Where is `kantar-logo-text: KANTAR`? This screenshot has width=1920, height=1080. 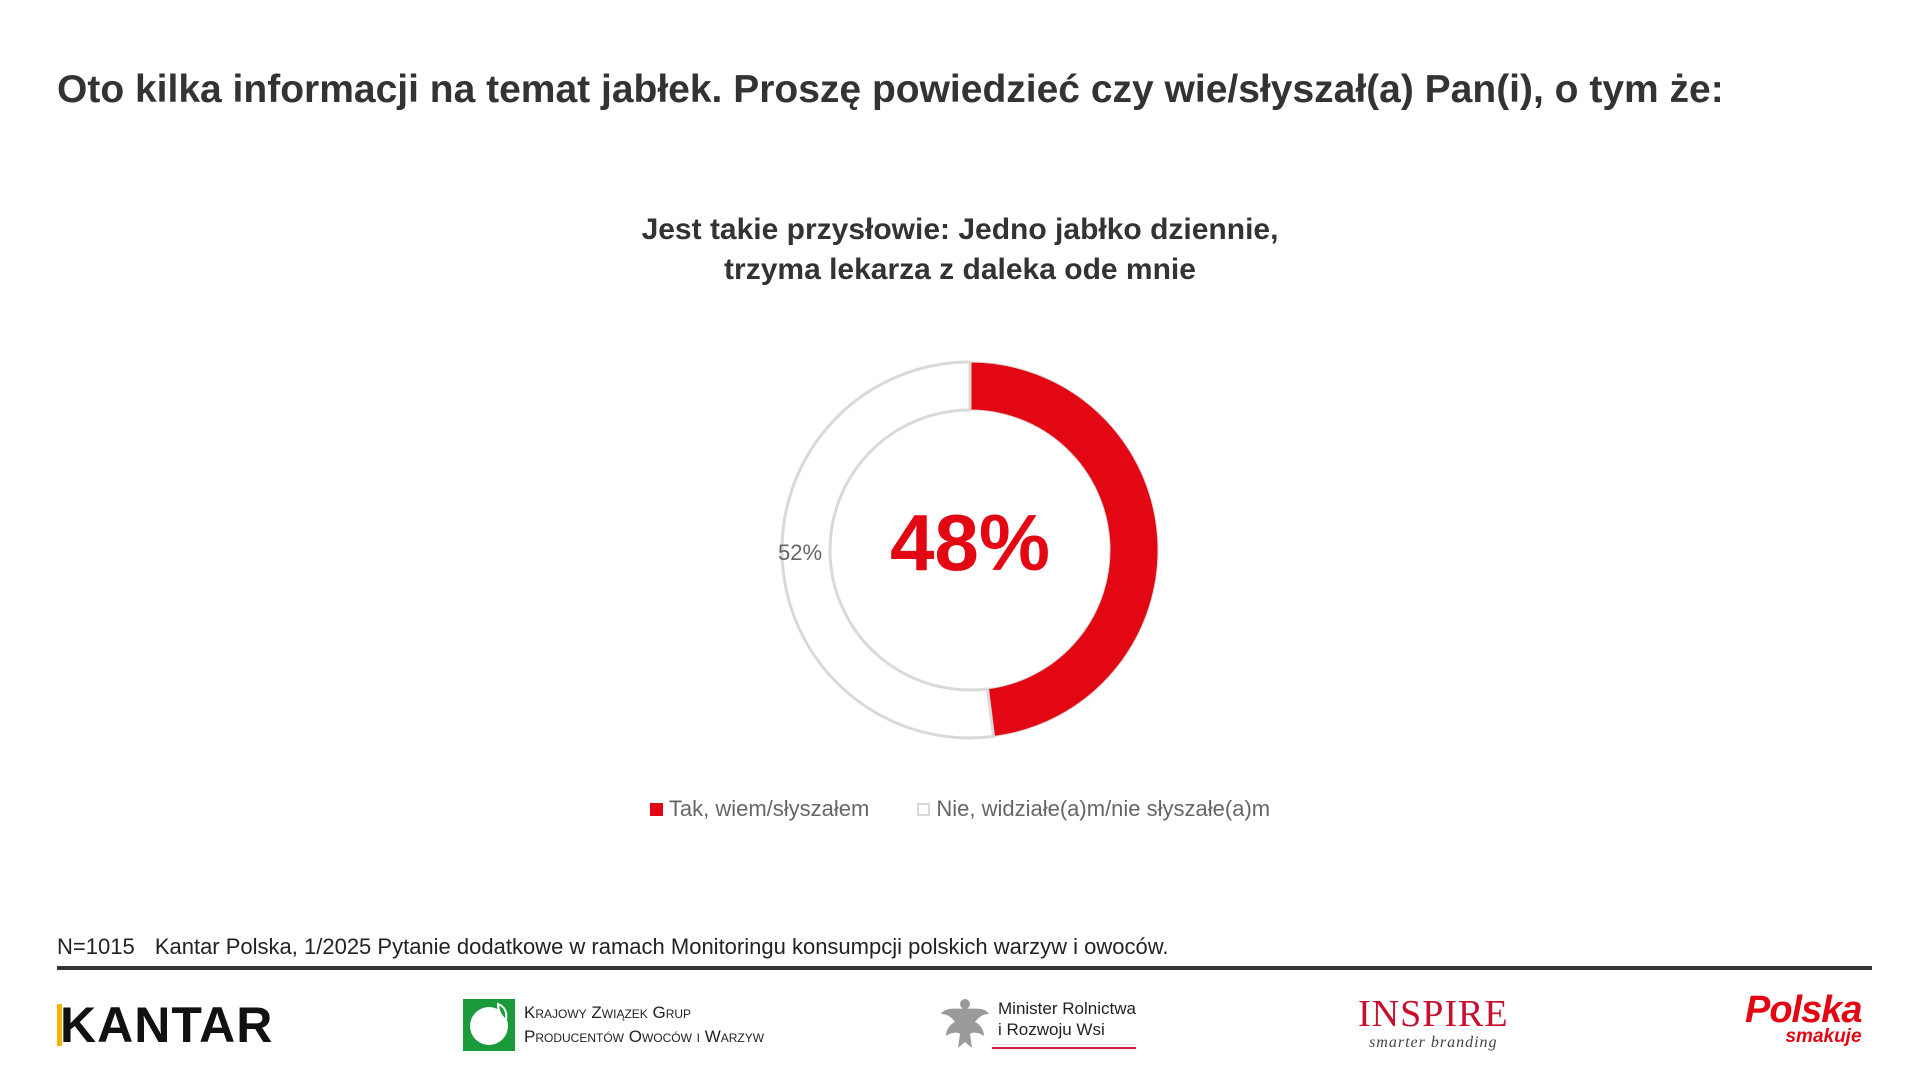
kantar-logo-text: KANTAR is located at coordinates (167, 1025).